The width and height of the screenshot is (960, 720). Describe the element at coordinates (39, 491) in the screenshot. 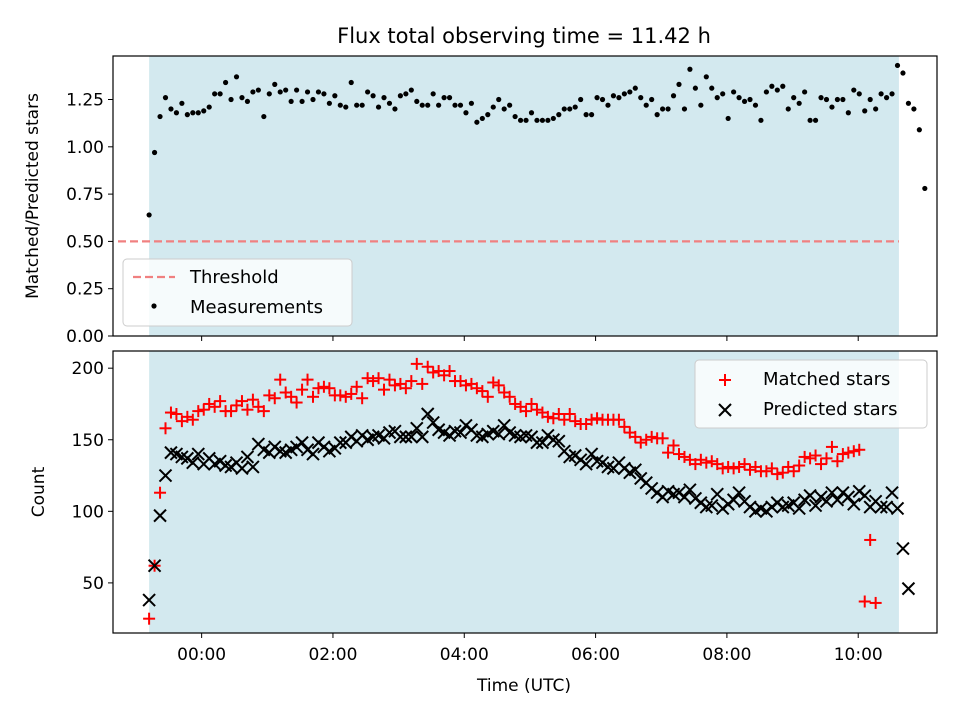

I see `bottom-y-axis-label: Count` at that location.